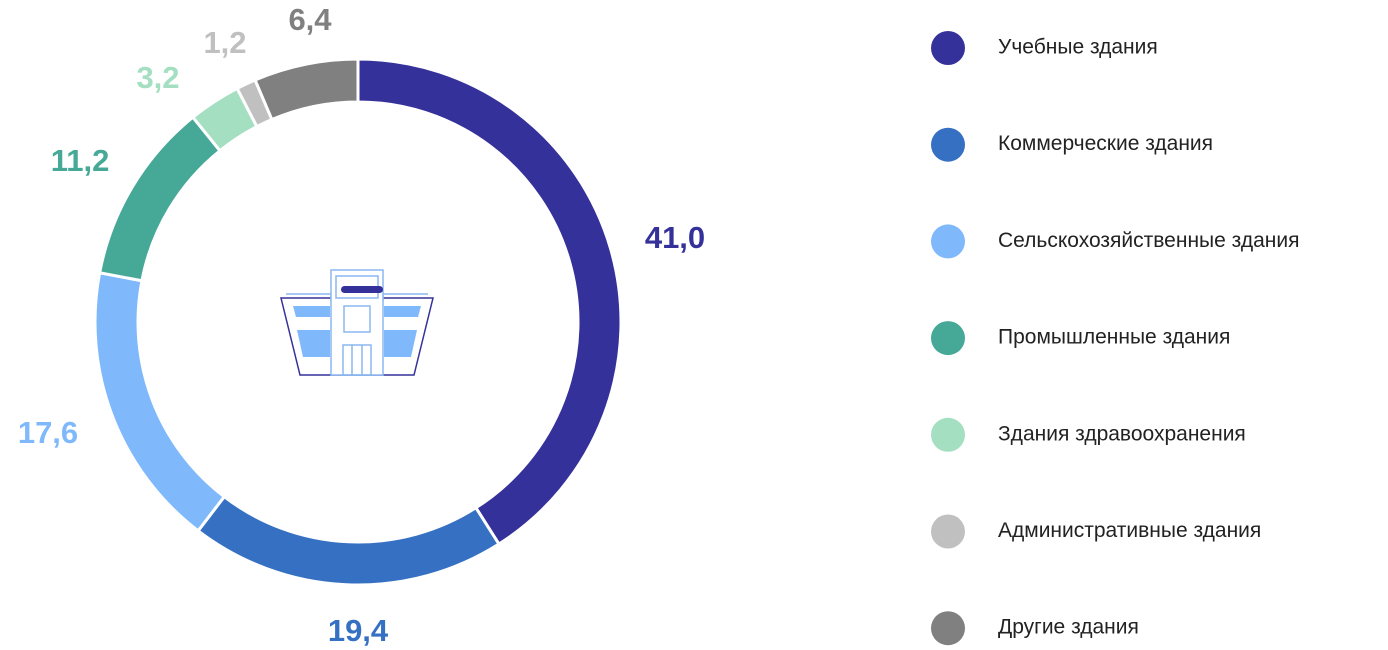 The height and width of the screenshot is (650, 1388). Describe the element at coordinates (1148, 240) in the screenshot. I see `legend-label: Сельскохозяйственные здания` at that location.